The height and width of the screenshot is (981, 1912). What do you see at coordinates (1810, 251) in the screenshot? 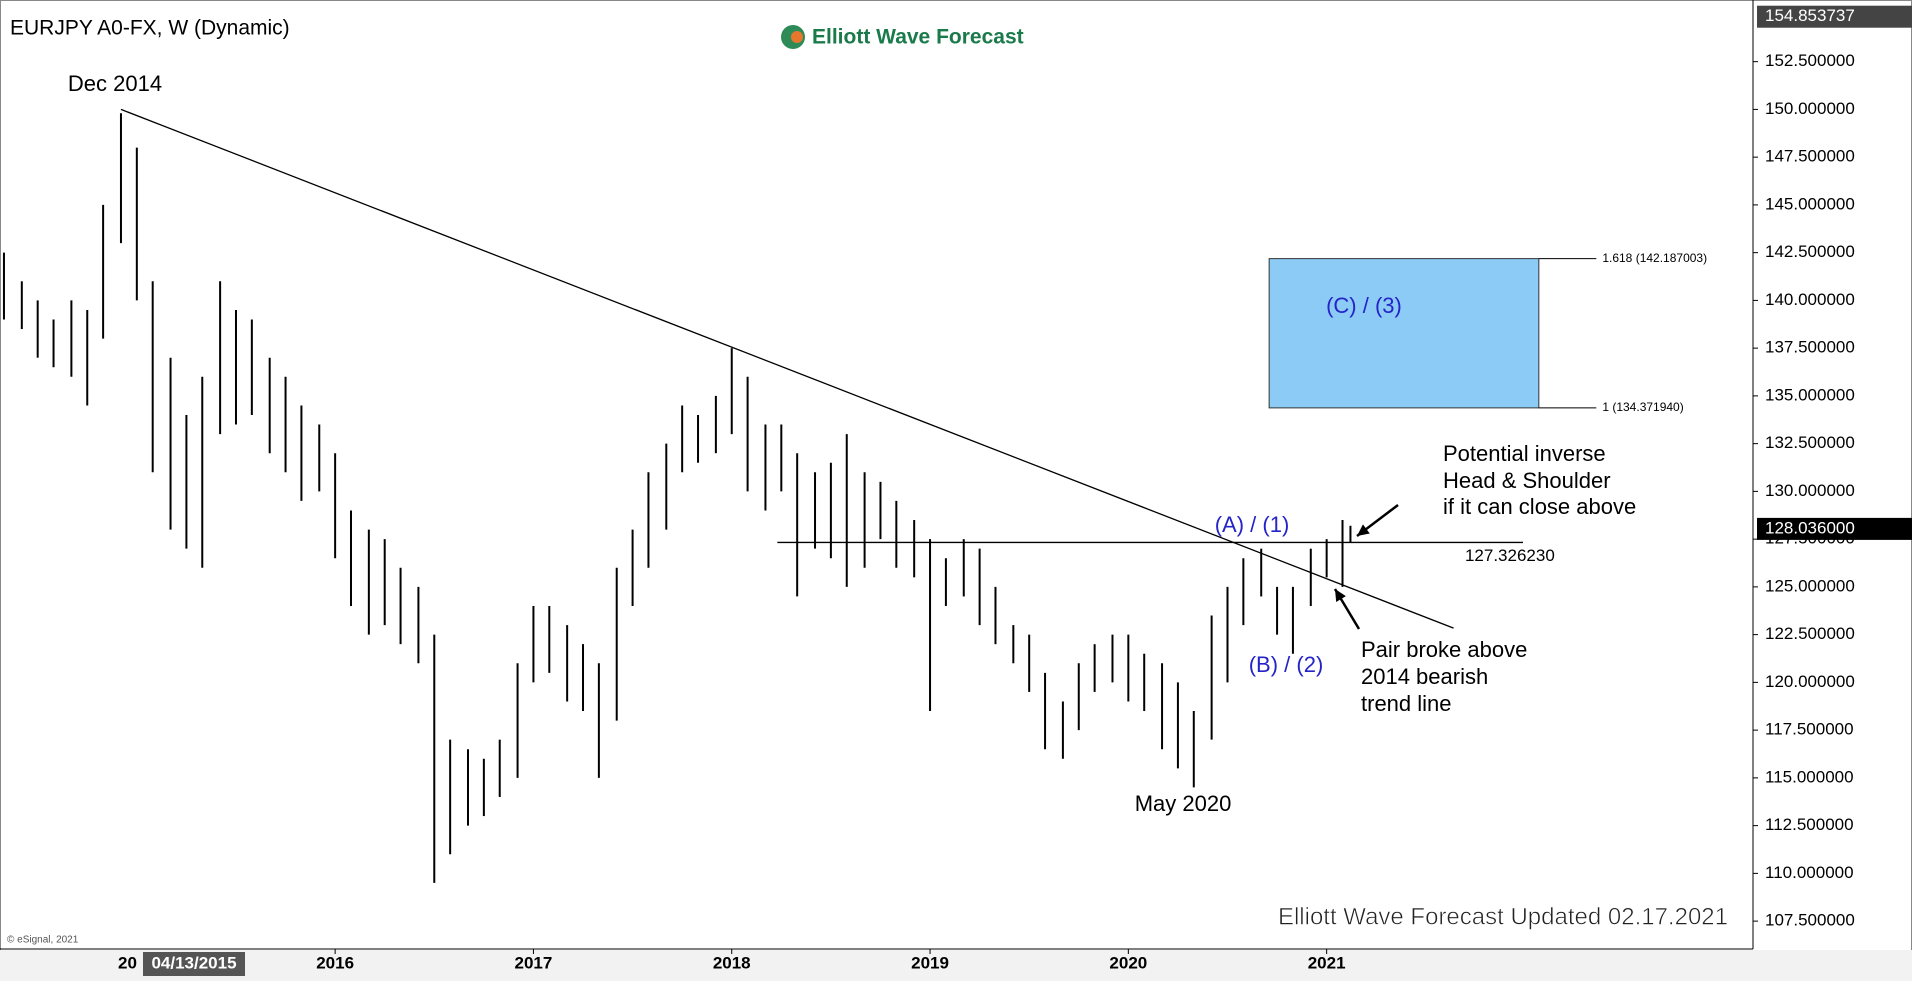
I see `y-tick-label: 142.500000` at bounding box center [1810, 251].